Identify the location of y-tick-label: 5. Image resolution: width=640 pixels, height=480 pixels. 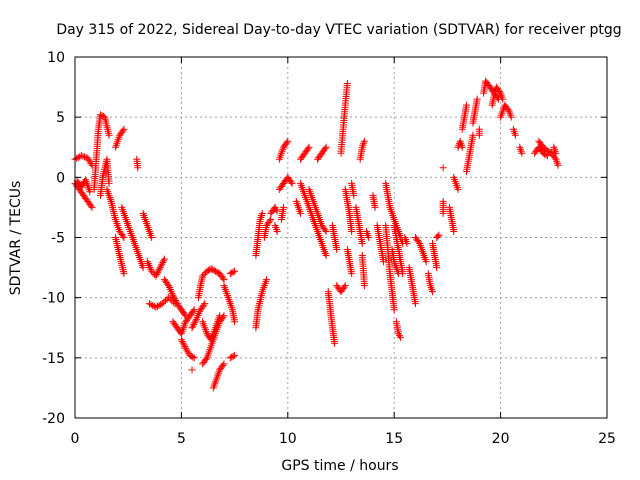
(60, 118).